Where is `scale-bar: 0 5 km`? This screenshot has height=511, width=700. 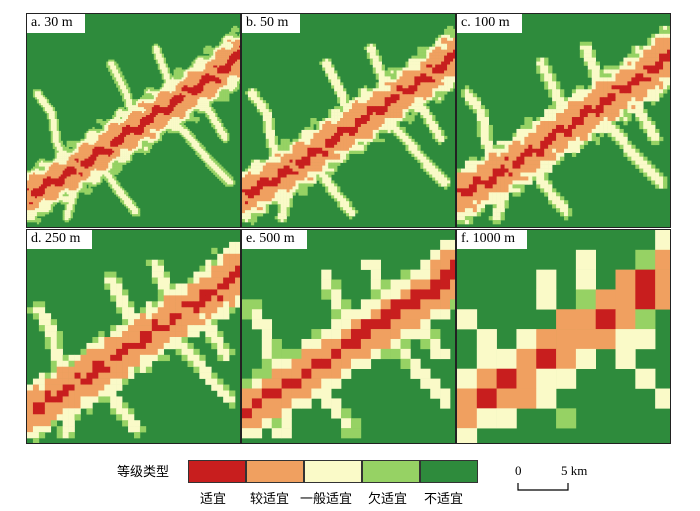 scale-bar: 0 5 km is located at coordinates (553, 478).